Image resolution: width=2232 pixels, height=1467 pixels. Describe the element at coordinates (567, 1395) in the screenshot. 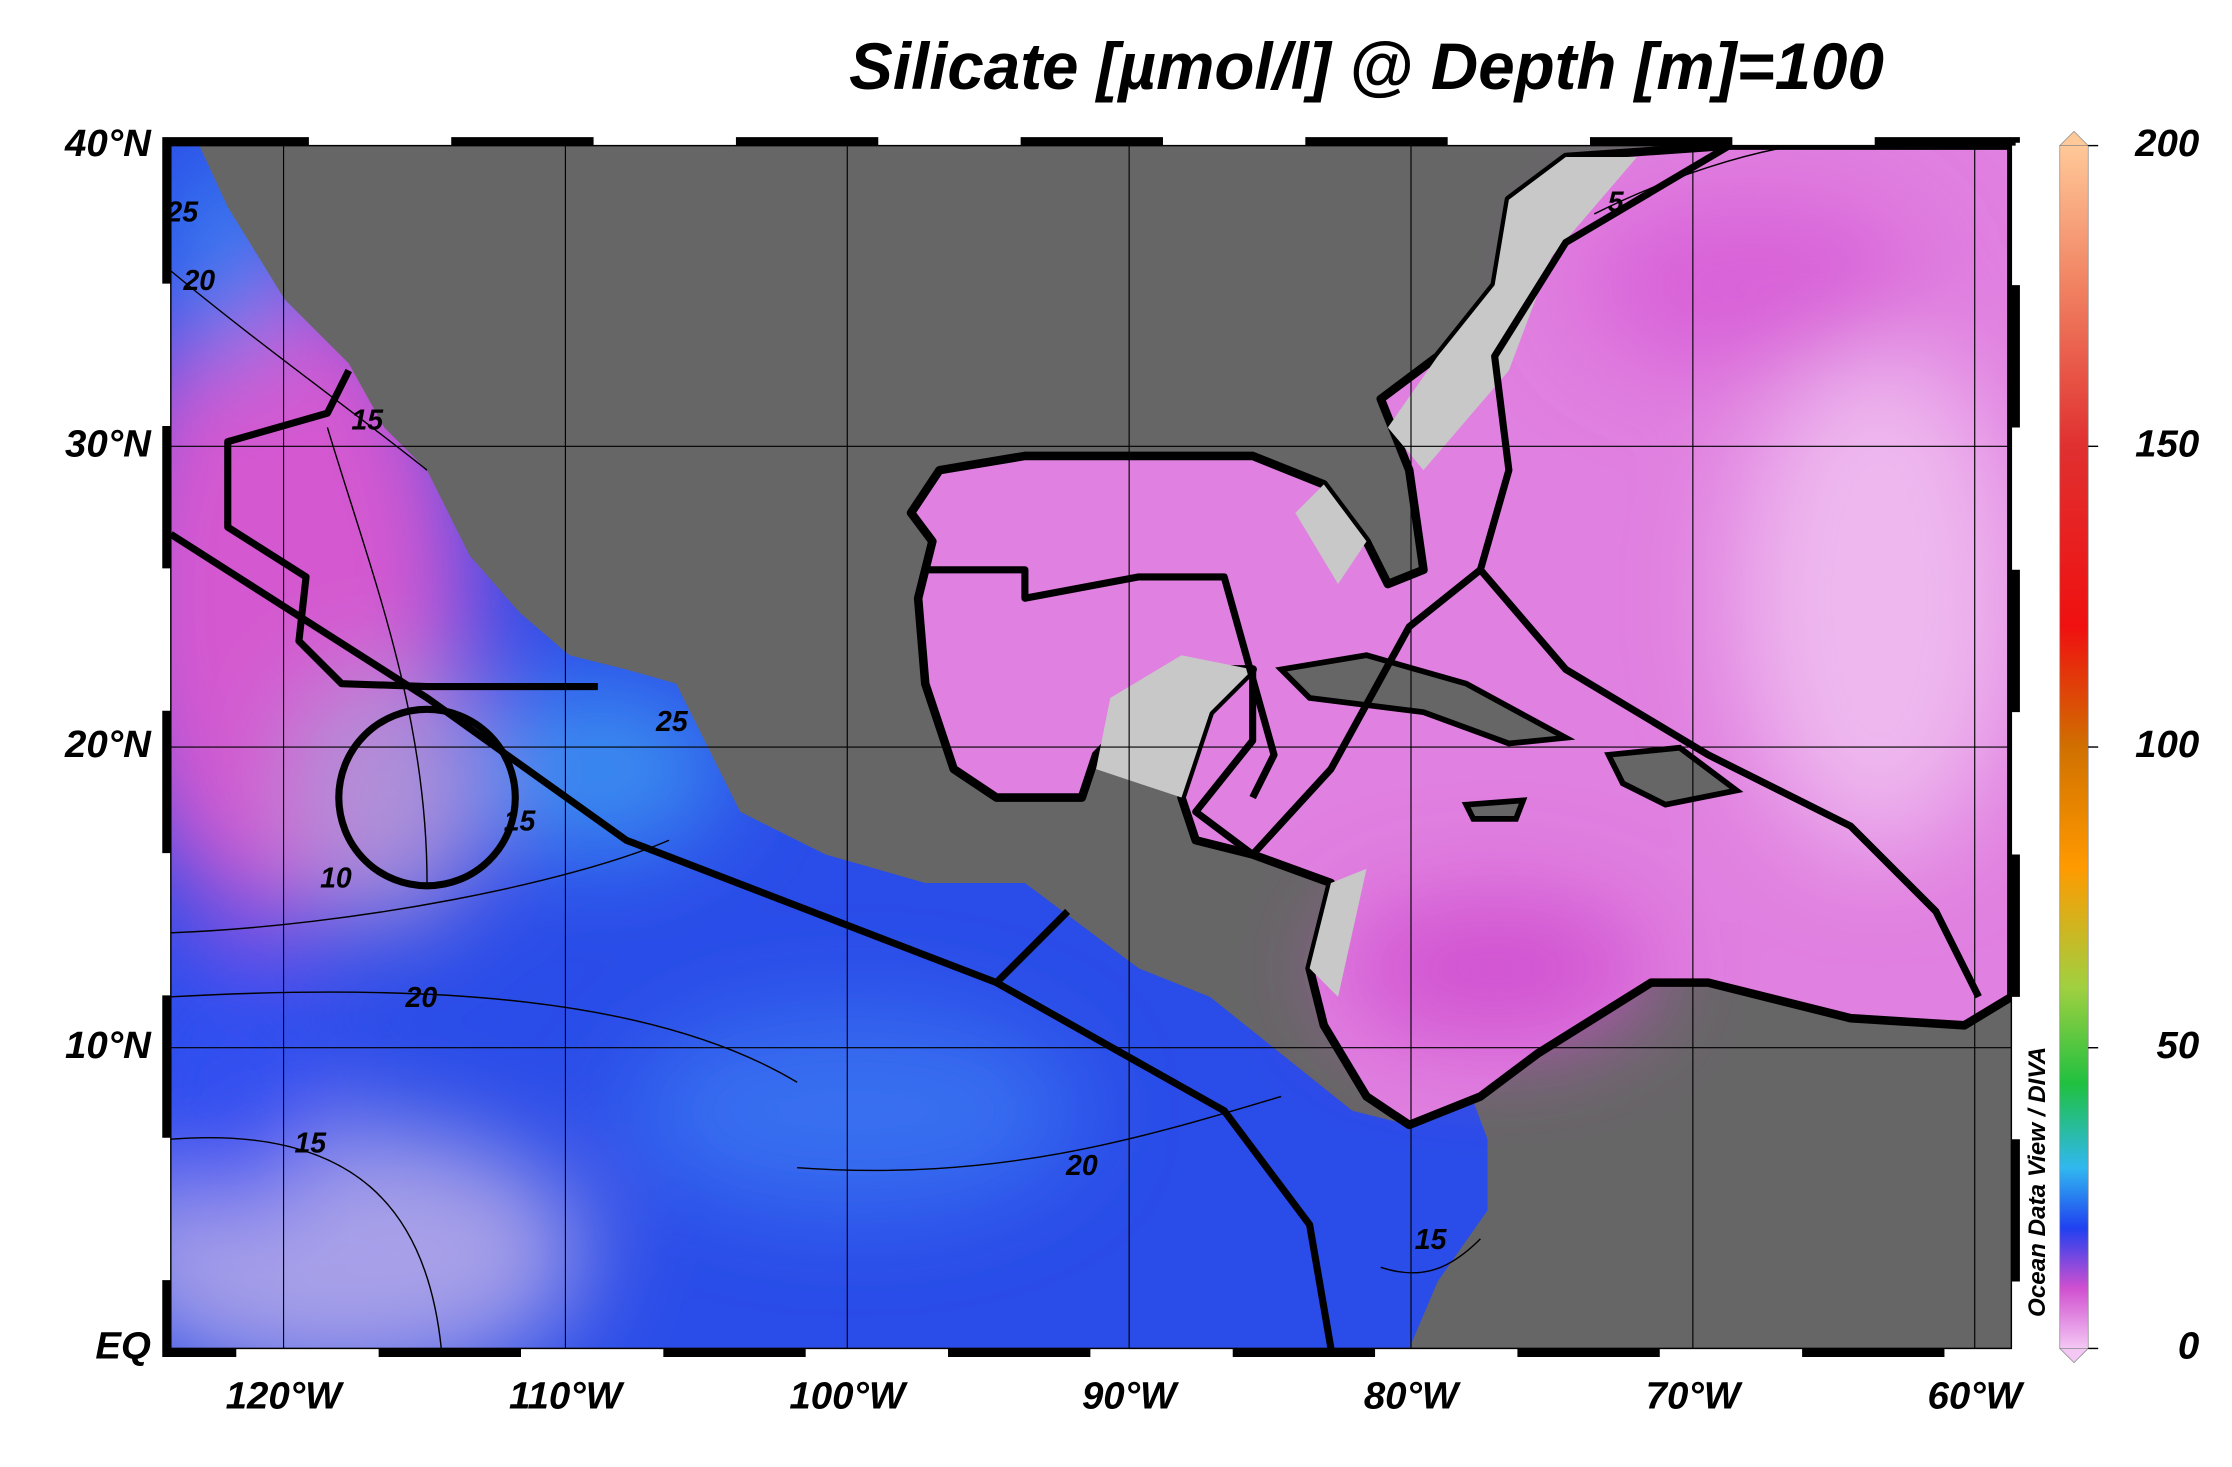

I see `lon-label: 110°W` at that location.